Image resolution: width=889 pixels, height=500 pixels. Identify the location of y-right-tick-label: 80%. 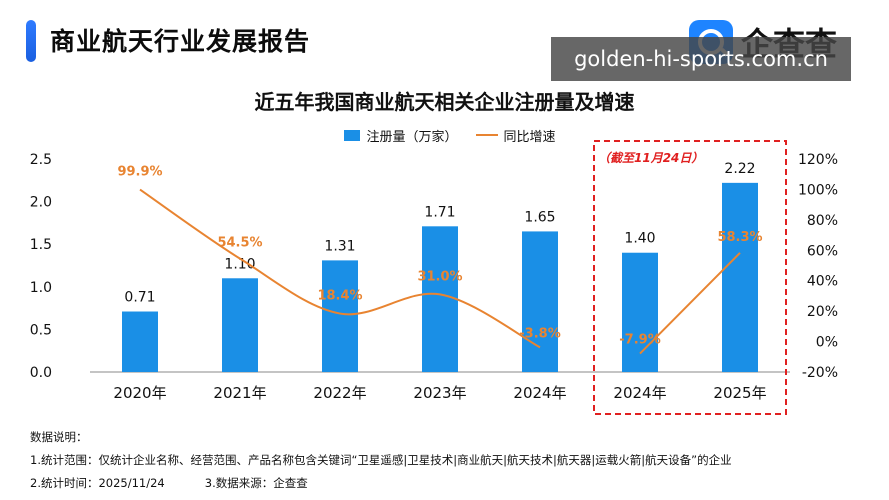
(822, 221).